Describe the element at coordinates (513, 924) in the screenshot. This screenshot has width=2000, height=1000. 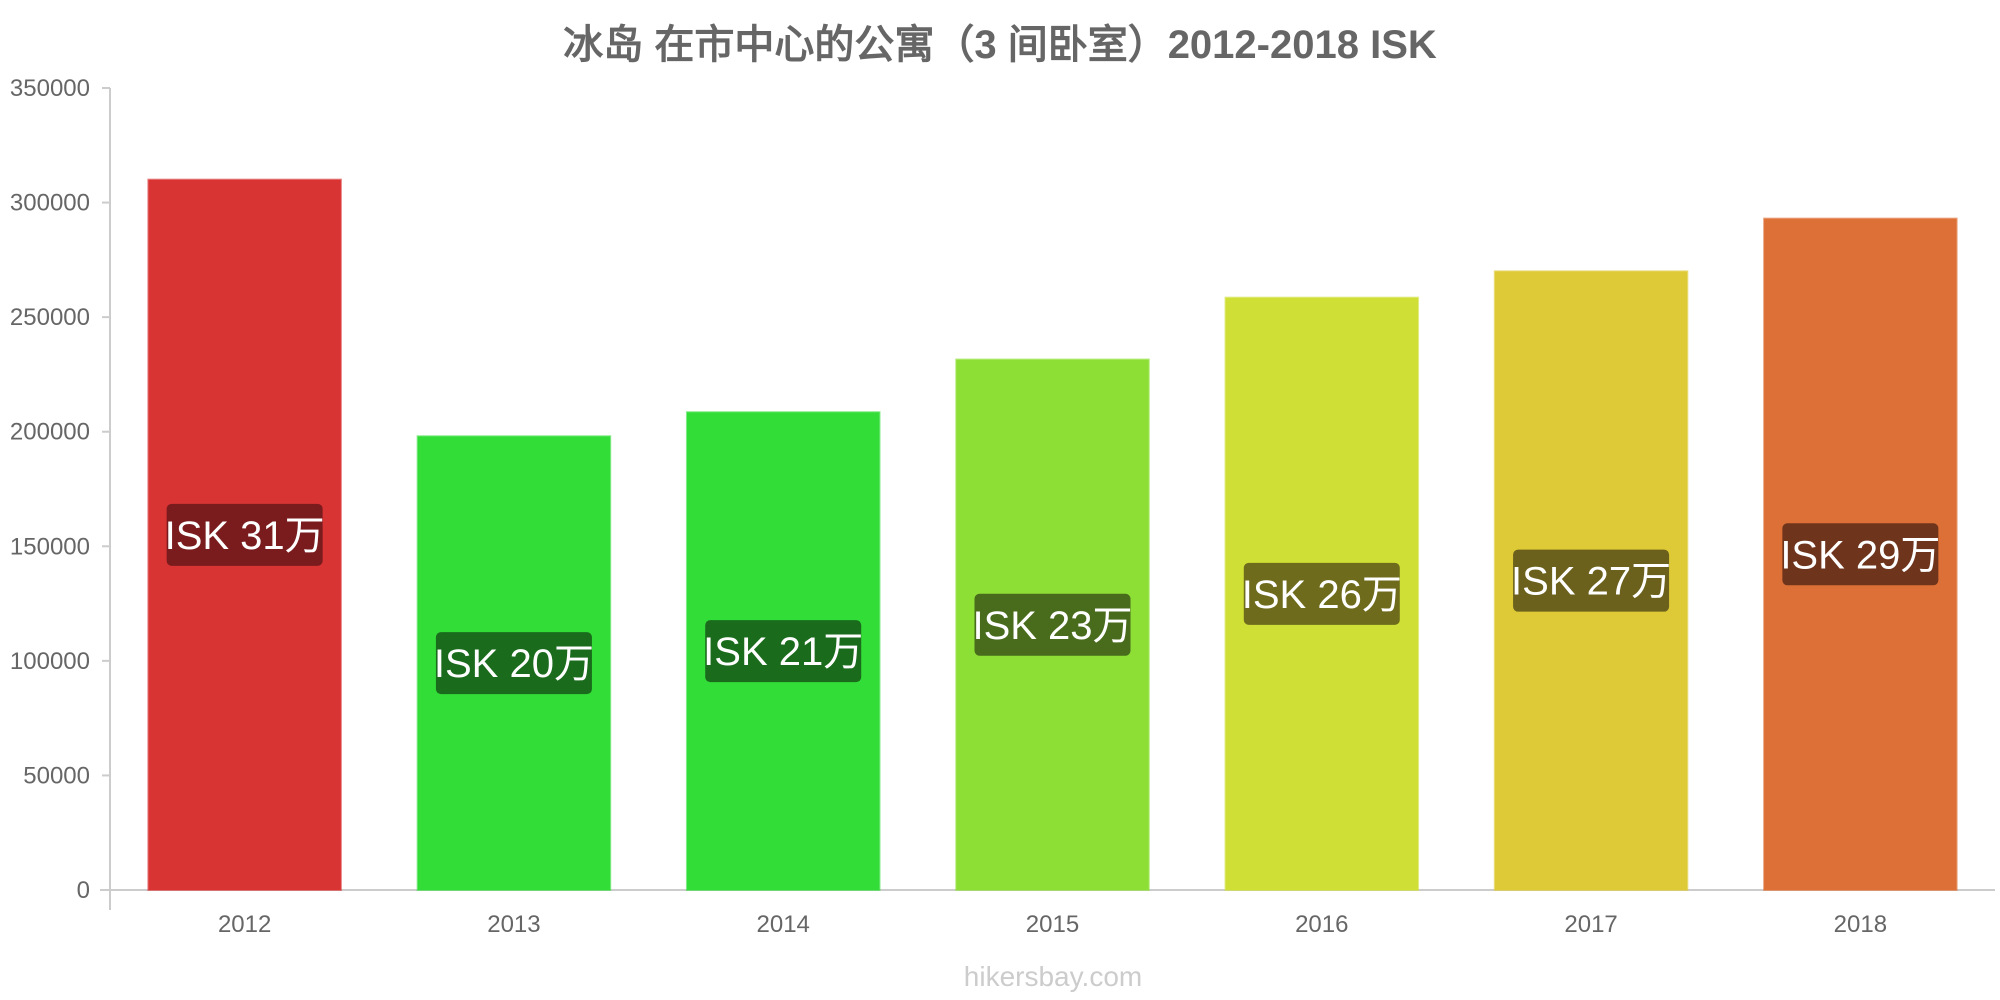
I see `x-tick-label: 2013` at that location.